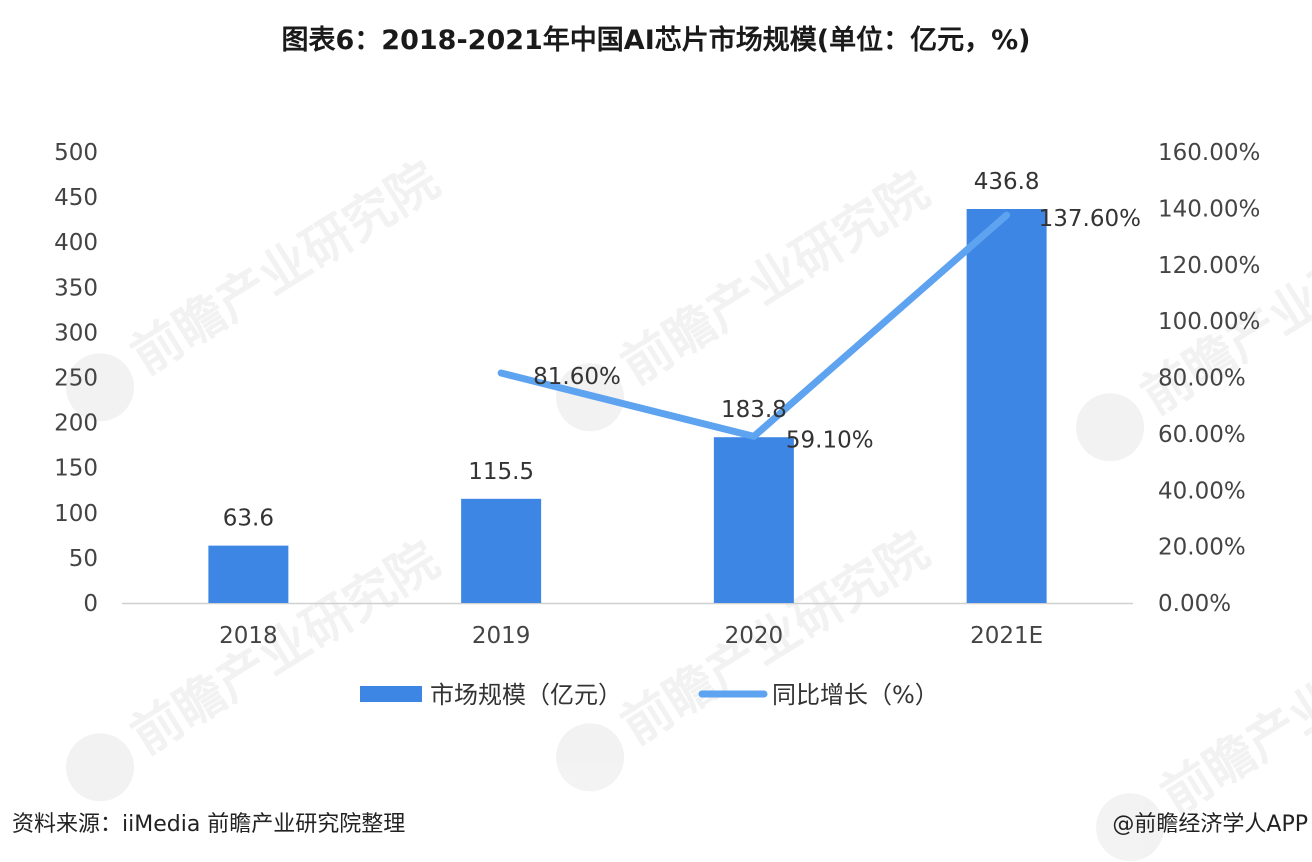  I want to click on y2-tick-label: 140.00%, so click(1209, 209).